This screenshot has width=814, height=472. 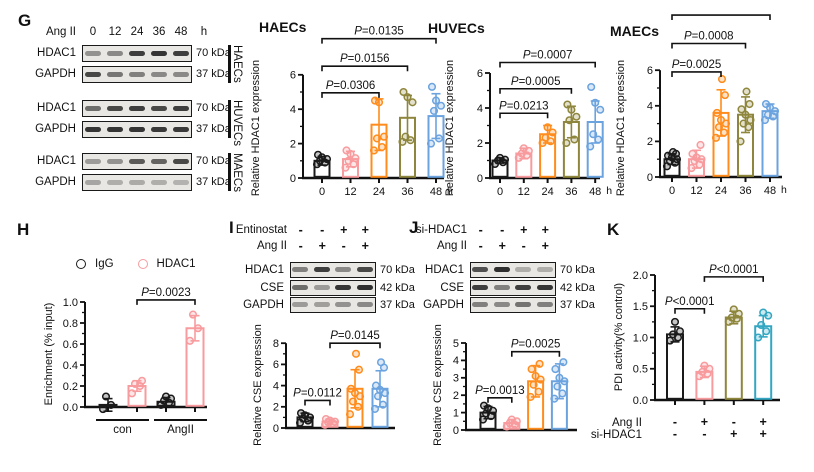 What do you see at coordinates (70, 303) in the screenshot?
I see `y-tick-label: 1.0` at bounding box center [70, 303].